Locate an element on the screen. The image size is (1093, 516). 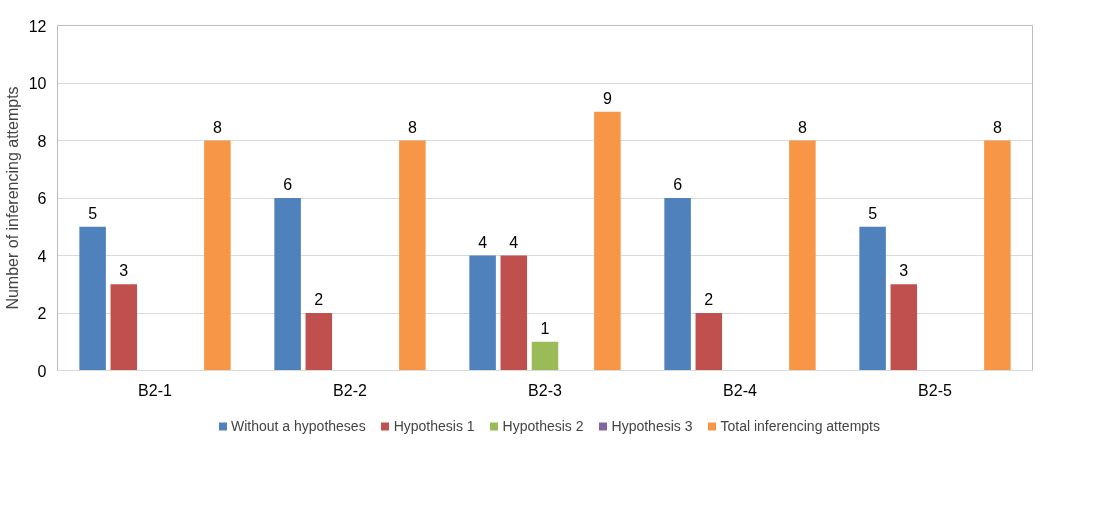
y-tick-label: 2 is located at coordinates (42, 313).